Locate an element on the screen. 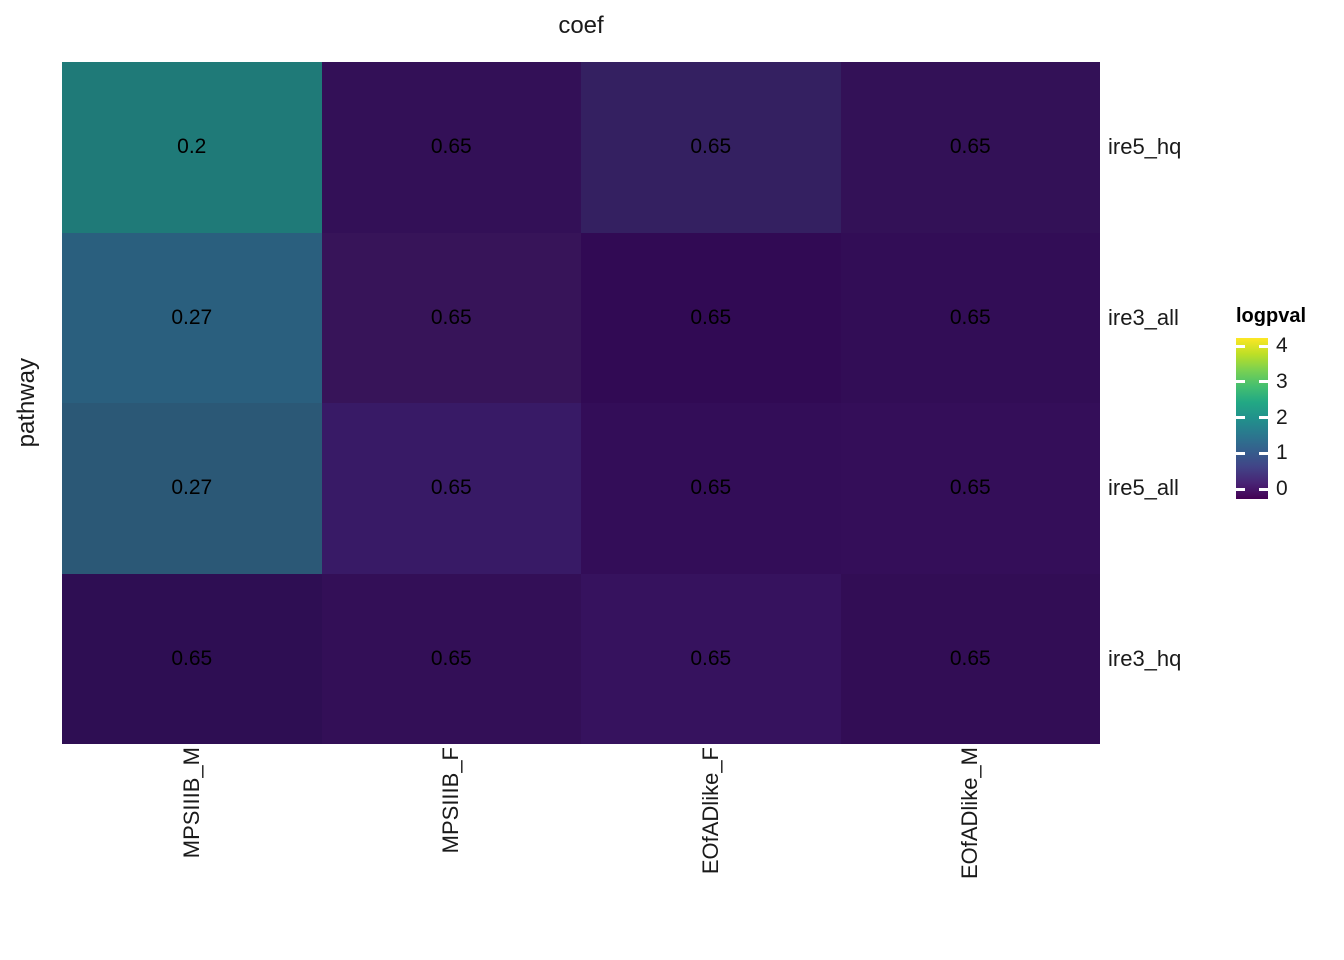  col-label-text: EOfADlike_F is located at coordinates (710, 811).